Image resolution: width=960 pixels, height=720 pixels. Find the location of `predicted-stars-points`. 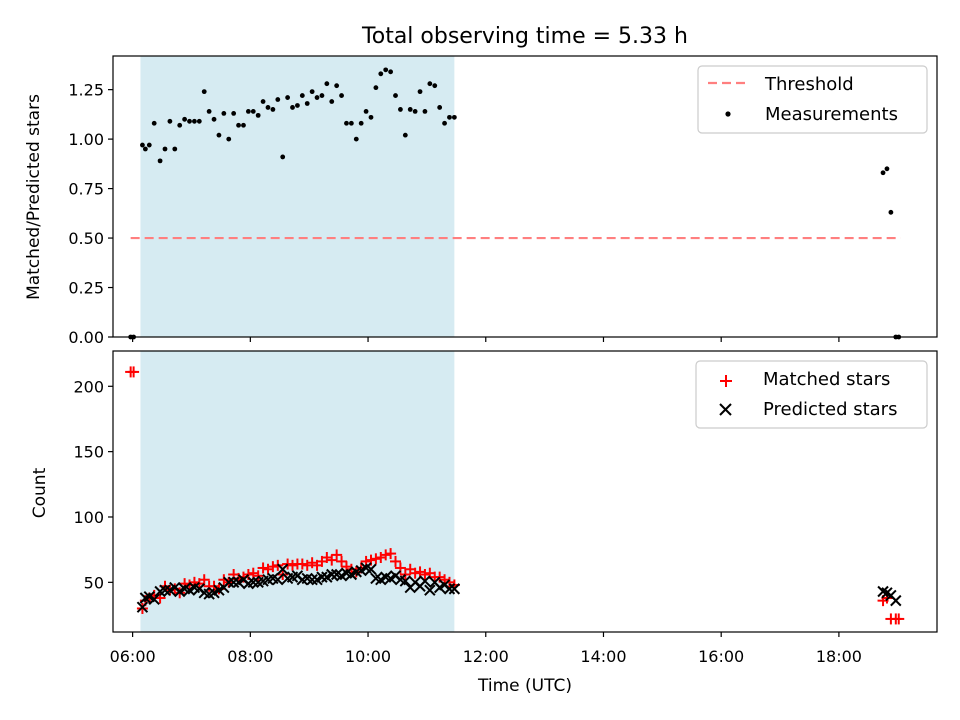

predicted-stars-points is located at coordinates (519, 587).